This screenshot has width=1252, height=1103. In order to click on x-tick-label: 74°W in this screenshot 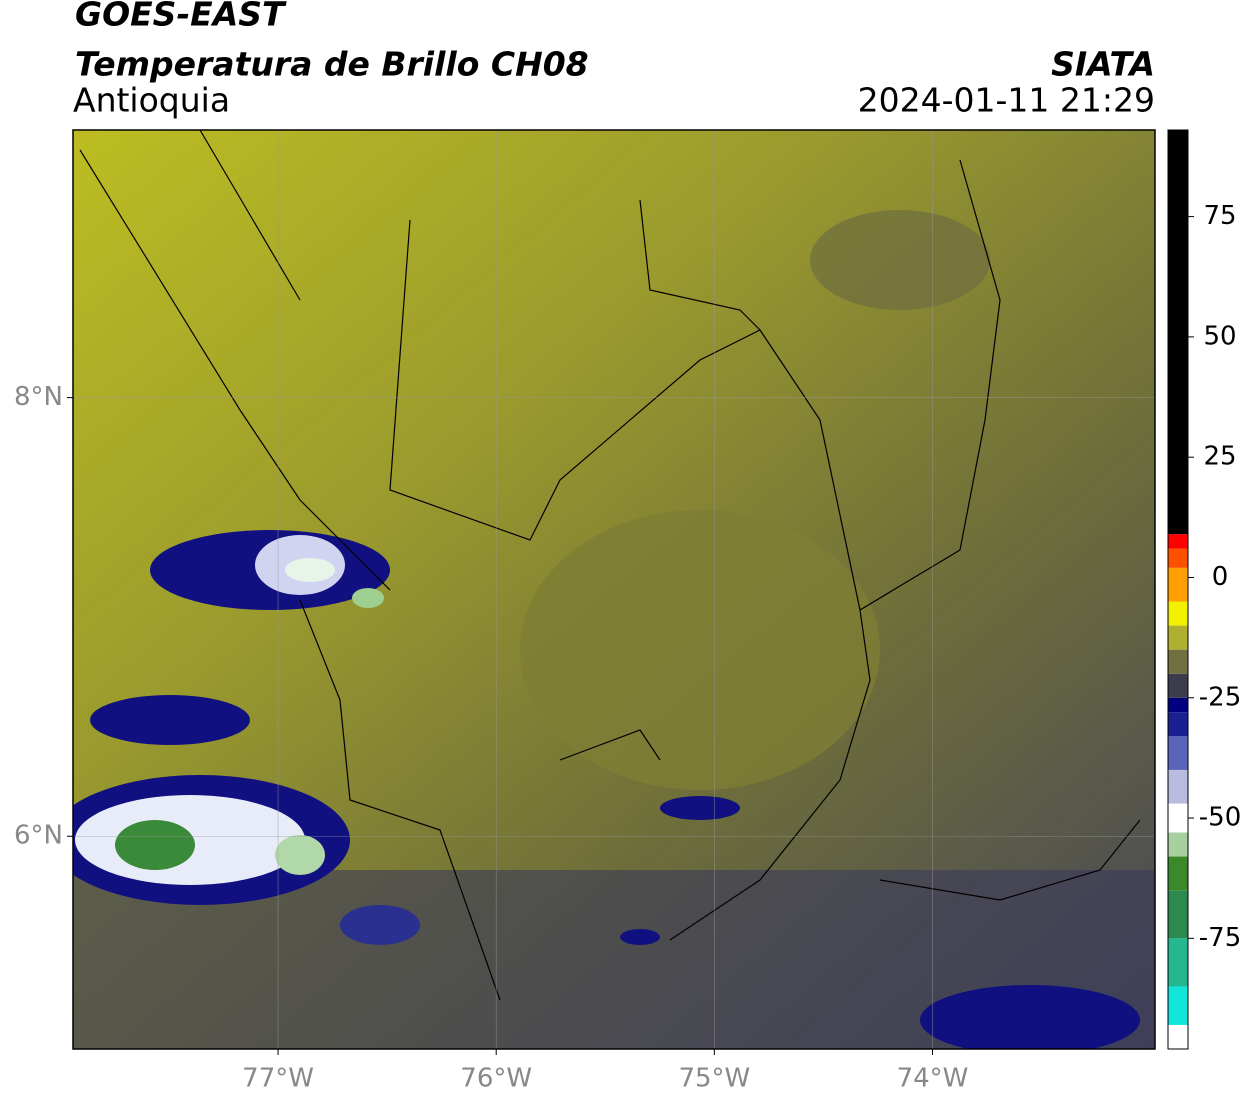, I will do `click(933, 1079)`.